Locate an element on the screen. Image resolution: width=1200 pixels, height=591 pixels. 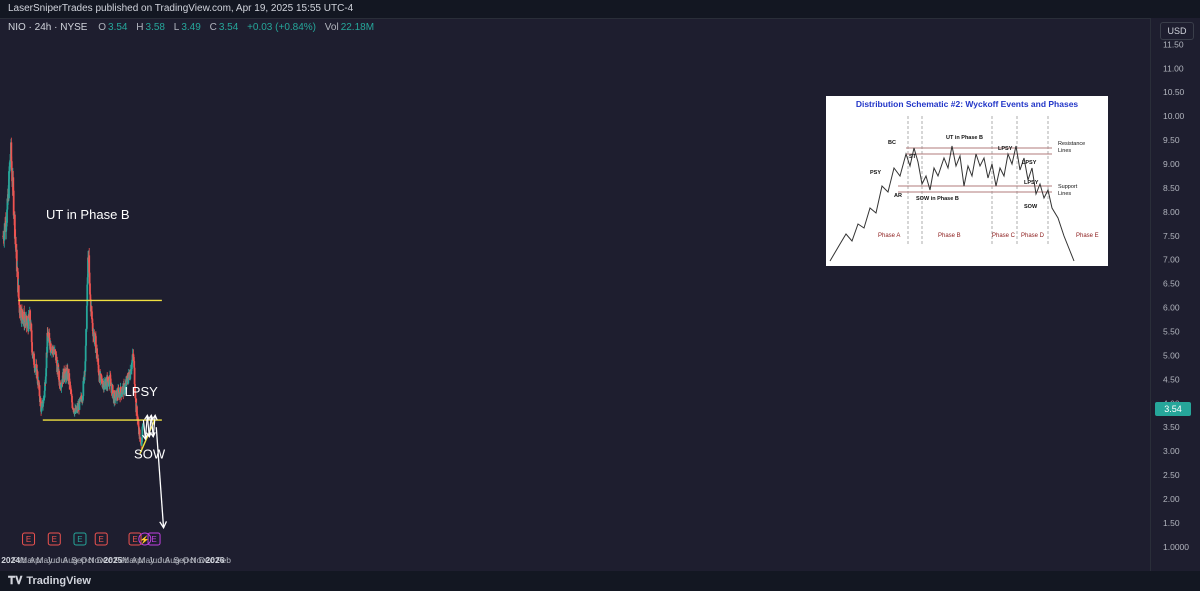
symbol-name: NIO · 24h · NYSE is located at coordinates (48, 27).